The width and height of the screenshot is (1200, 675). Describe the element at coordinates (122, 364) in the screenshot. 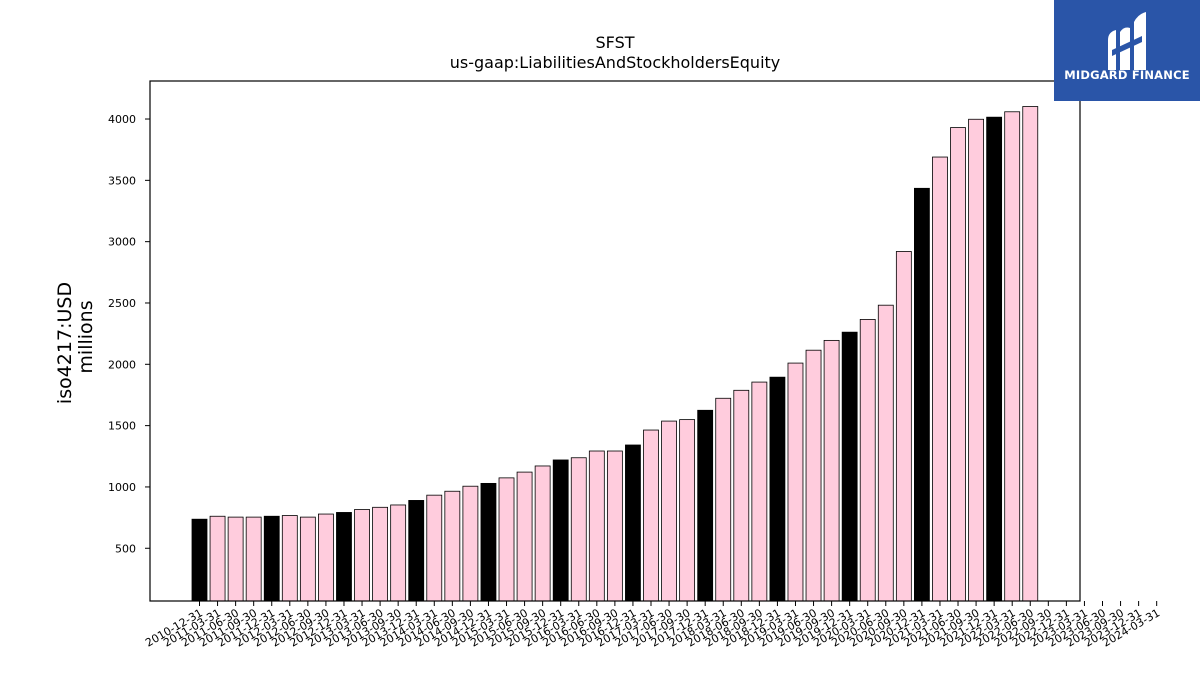

I see `y-tick-label: 2000` at that location.